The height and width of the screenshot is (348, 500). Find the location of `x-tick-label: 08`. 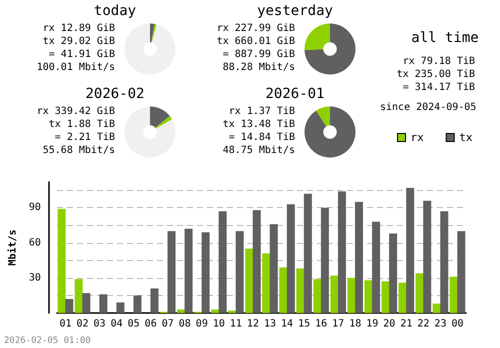

x-tick-label: 08 is located at coordinates (184, 324).